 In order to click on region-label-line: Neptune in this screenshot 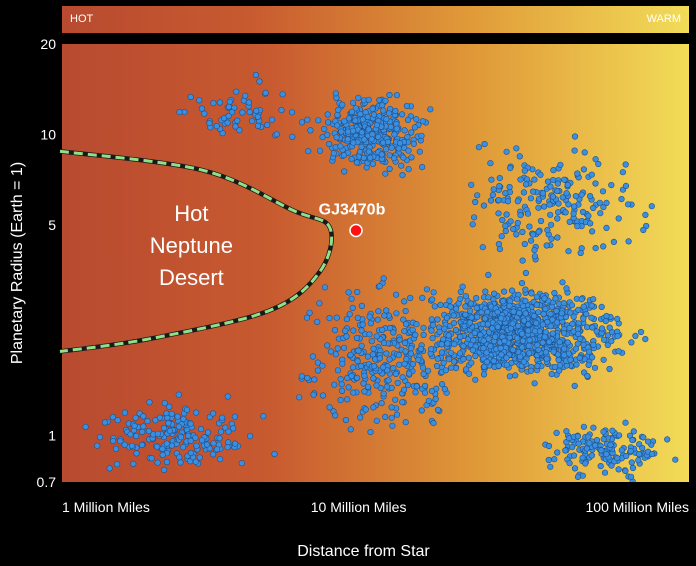, I will do `click(191, 245)`.